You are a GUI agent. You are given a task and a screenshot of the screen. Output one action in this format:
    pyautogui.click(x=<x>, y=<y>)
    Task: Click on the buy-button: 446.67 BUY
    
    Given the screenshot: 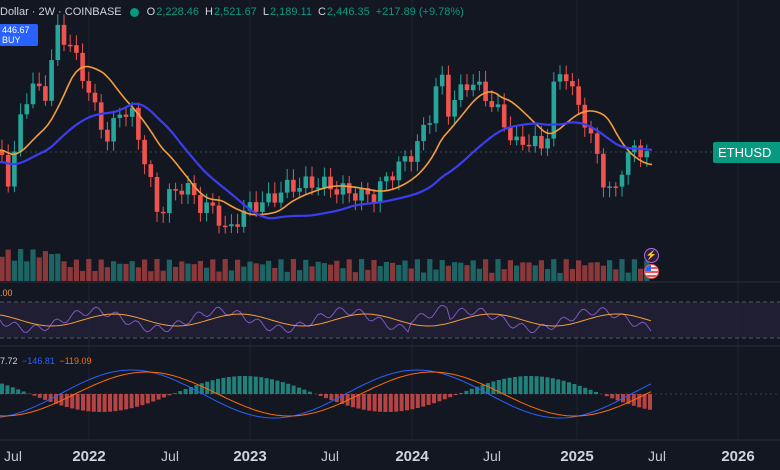 What is the action you would take?
    pyautogui.click(x=19, y=35)
    